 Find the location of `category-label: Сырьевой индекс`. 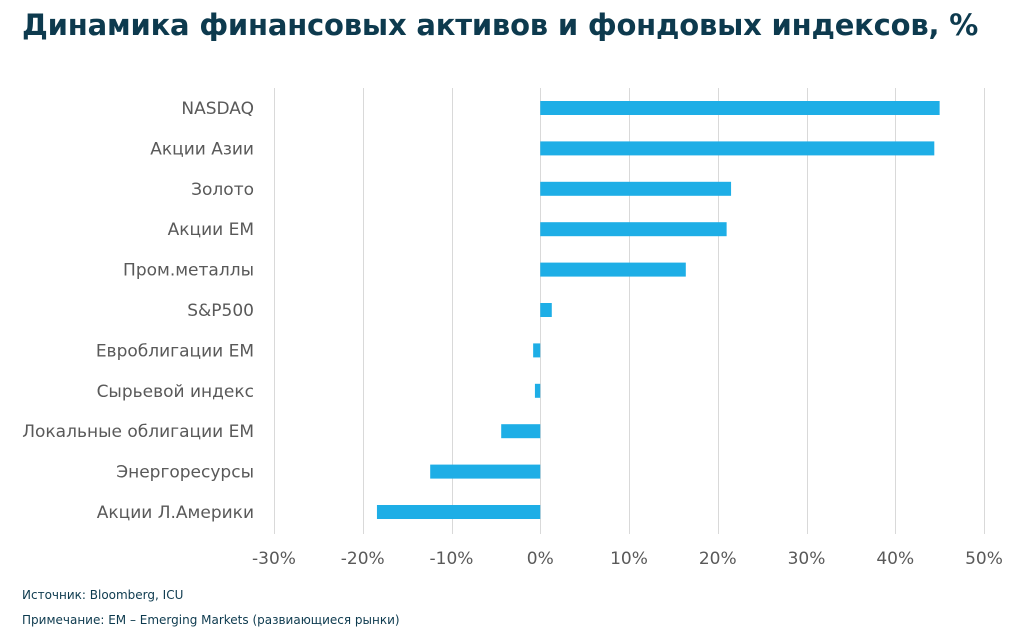

category-label: Сырьевой индекс is located at coordinates (175, 392).